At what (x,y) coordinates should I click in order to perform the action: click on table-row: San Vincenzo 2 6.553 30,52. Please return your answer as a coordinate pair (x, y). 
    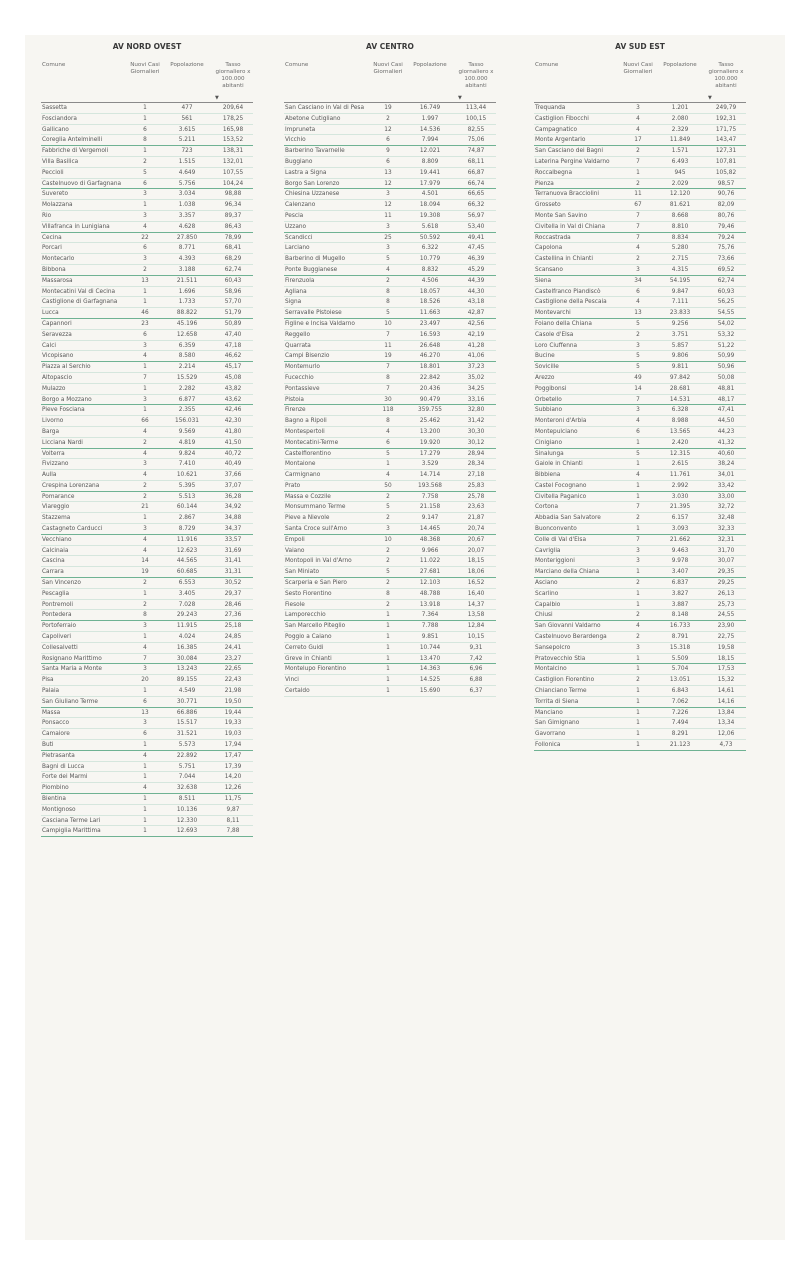
    Looking at the image, I should click on (147, 583).